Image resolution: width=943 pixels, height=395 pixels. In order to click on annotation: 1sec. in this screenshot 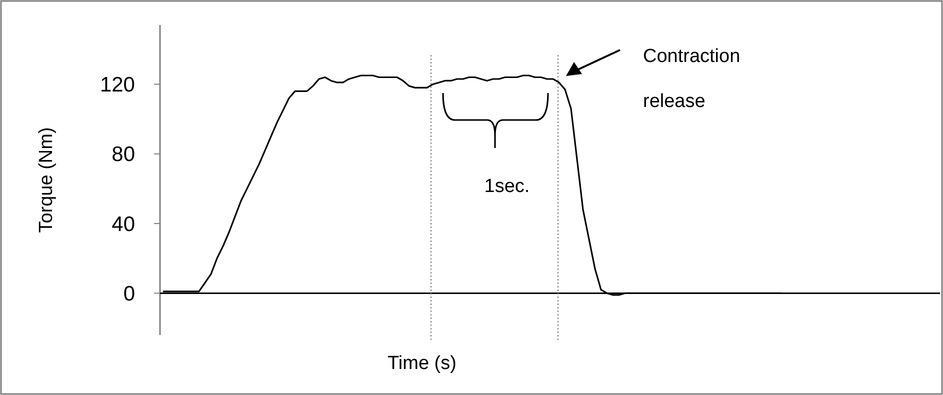, I will do `click(507, 186)`.